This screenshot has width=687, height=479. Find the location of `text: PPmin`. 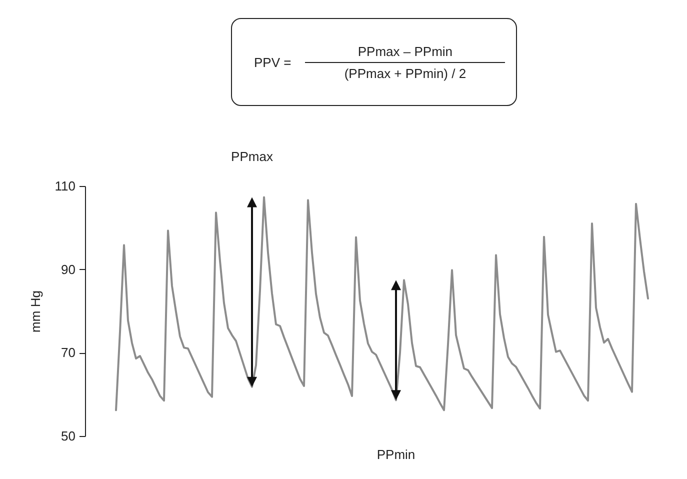

text: PPmin is located at coordinates (396, 454).